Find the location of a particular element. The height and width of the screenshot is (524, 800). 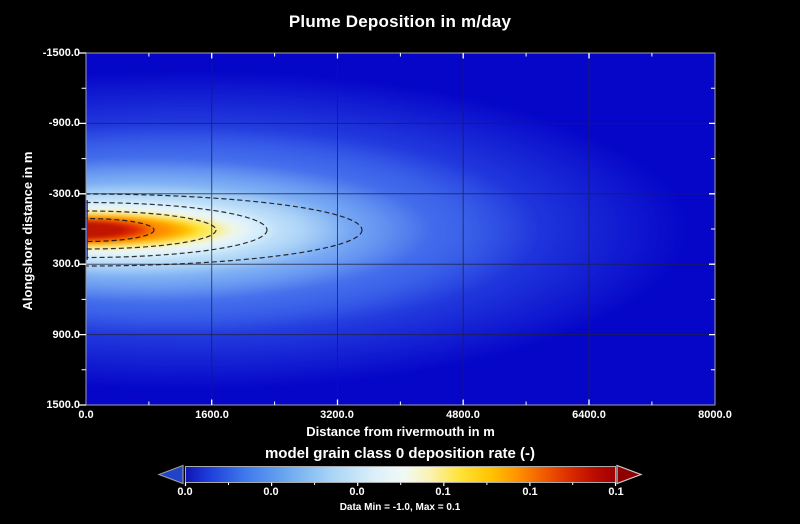

colorbar-left-arrow-icon is located at coordinates (170, 474).